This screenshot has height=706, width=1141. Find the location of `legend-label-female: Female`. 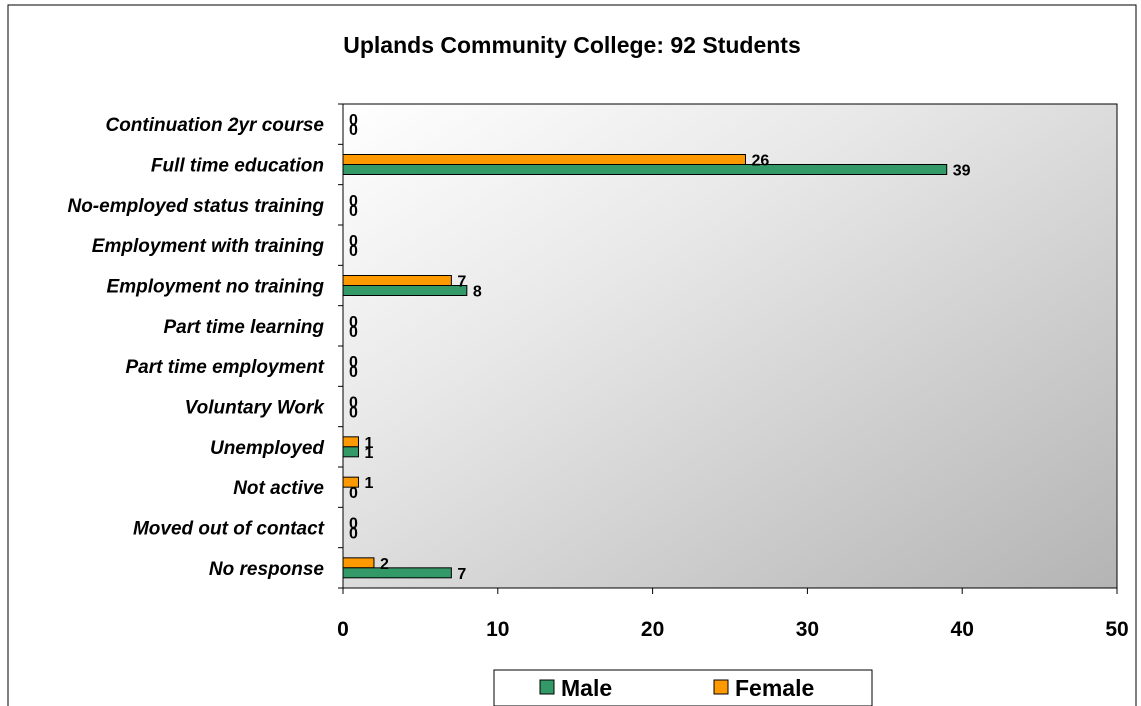

legend-label-female: Female is located at coordinates (774, 688).